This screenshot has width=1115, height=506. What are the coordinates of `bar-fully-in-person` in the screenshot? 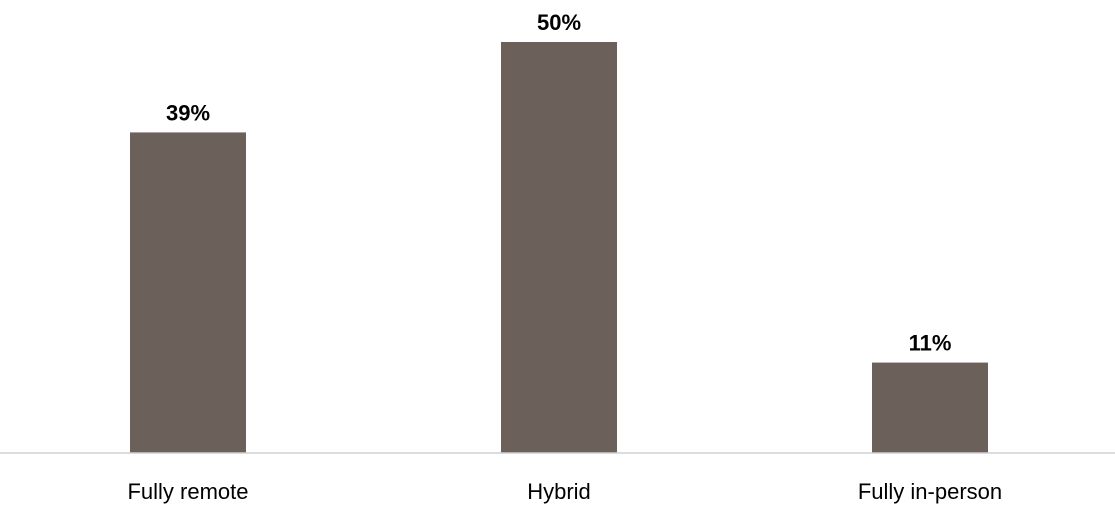 It's located at (930, 407).